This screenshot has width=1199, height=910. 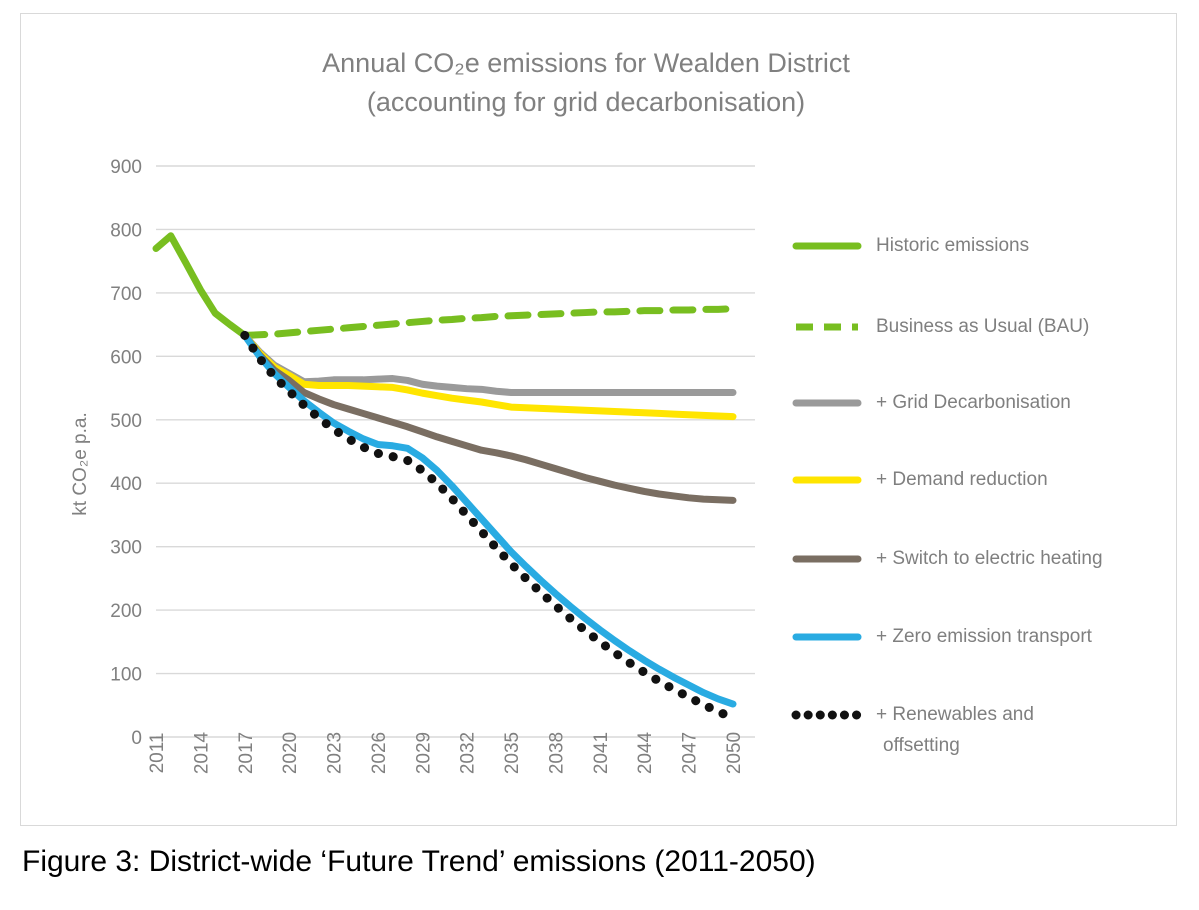 I want to click on y-tick-label: 0, so click(x=136, y=738).